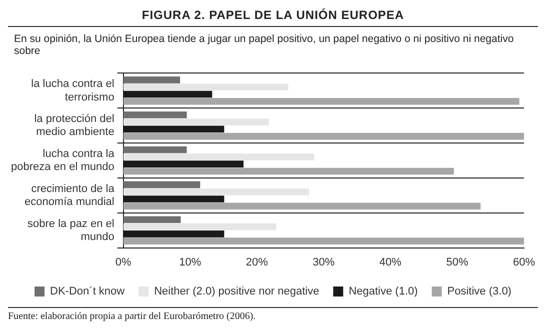  I want to click on x-tick-label: 30%, so click(323, 262).